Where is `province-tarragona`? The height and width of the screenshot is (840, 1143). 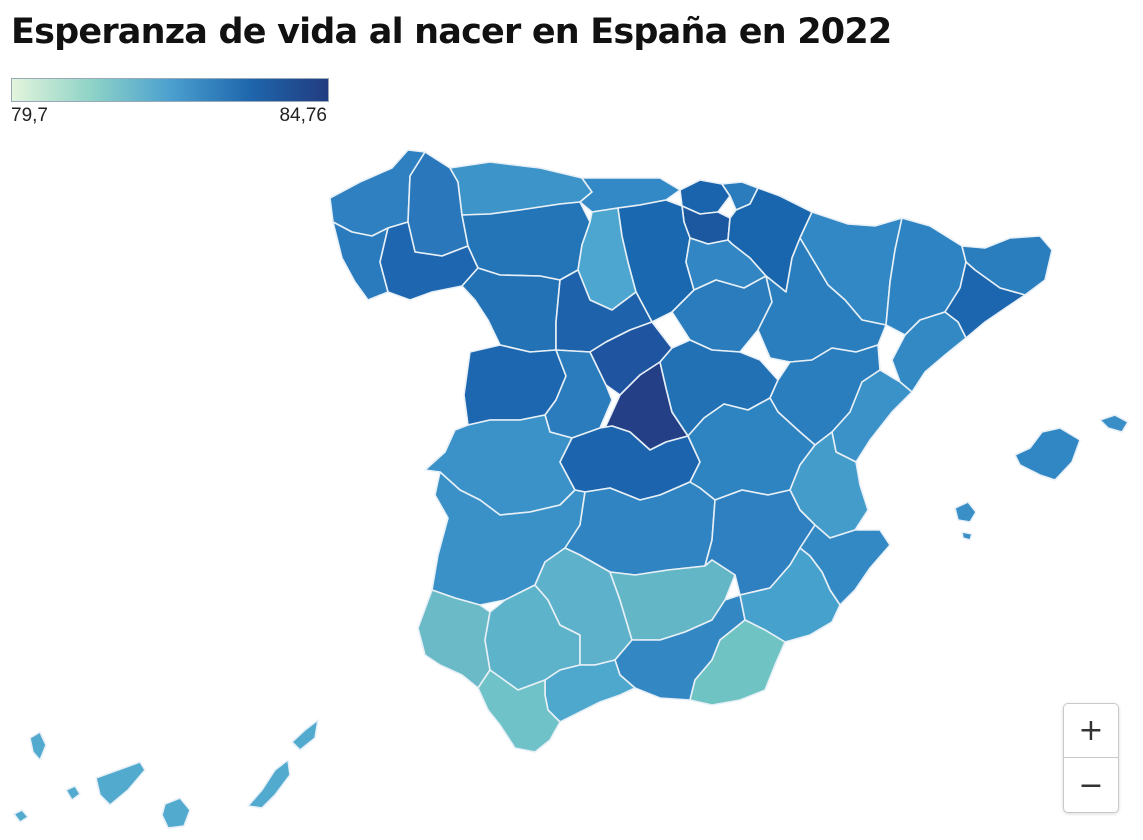
province-tarragona is located at coordinates (929, 352).